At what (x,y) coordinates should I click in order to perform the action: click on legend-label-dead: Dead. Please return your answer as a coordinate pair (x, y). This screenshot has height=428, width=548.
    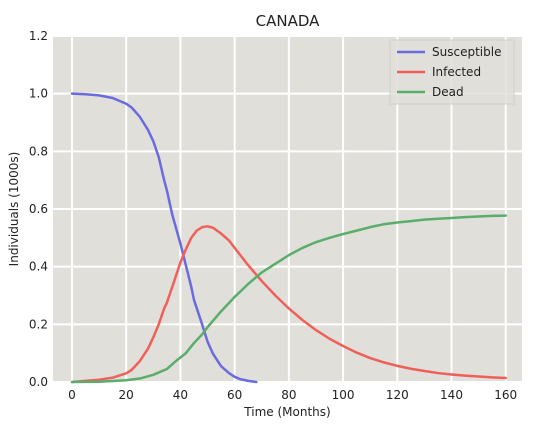
    Looking at the image, I should click on (448, 92).